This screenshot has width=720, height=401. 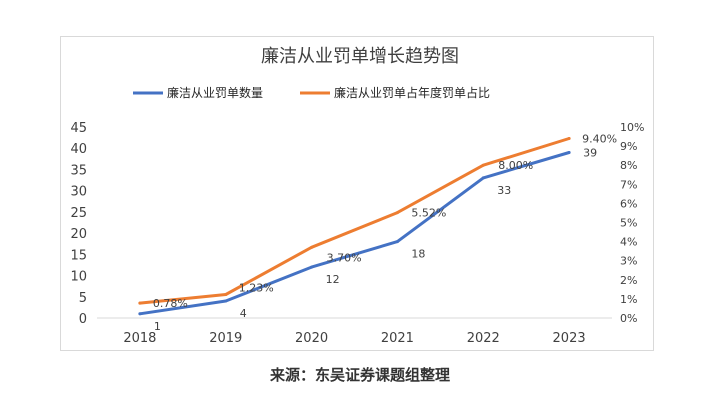 What do you see at coordinates (628, 165) in the screenshot?
I see `y-right-tick-label: 8%` at bounding box center [628, 165].